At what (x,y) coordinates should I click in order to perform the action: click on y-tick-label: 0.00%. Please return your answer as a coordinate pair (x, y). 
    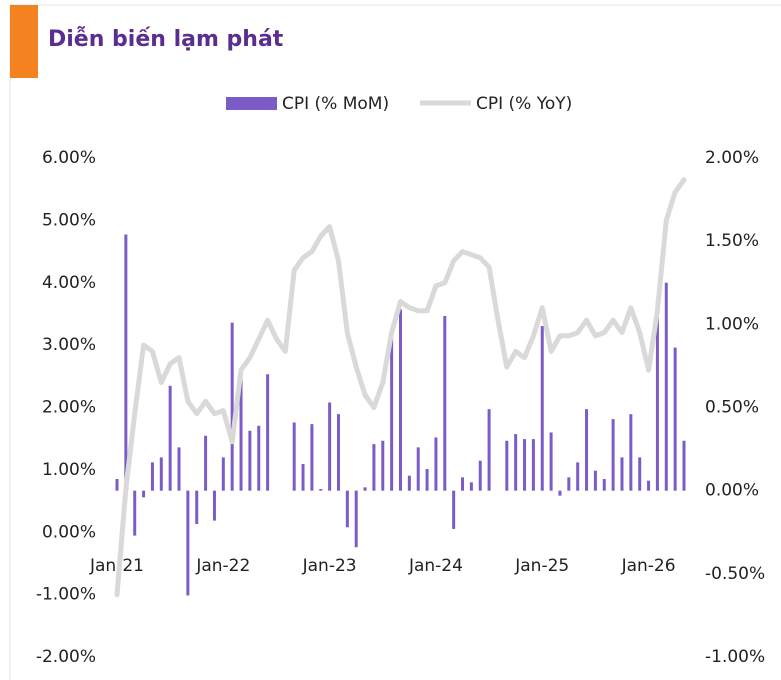
    Looking at the image, I should click on (69, 532).